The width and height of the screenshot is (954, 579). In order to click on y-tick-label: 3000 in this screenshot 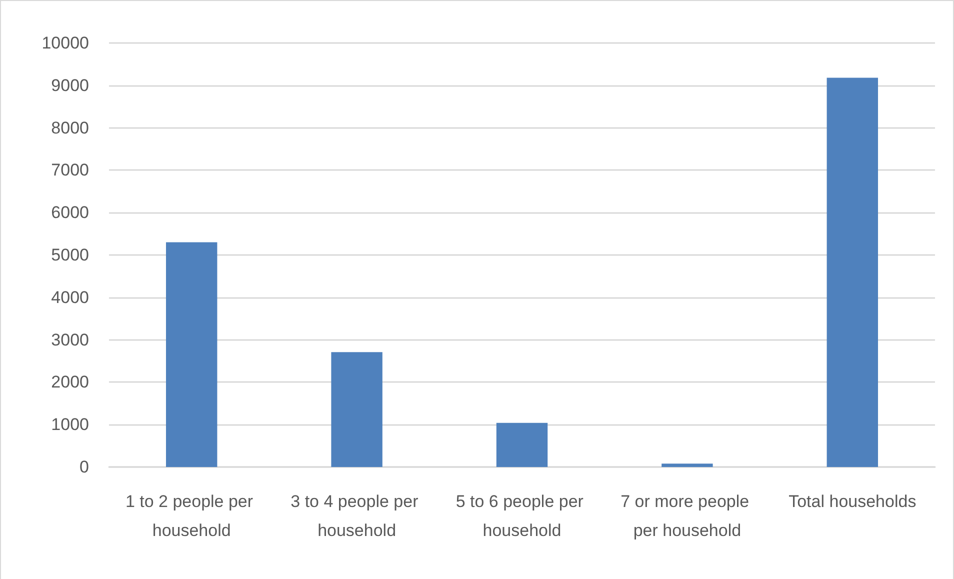, I will do `click(70, 340)`.